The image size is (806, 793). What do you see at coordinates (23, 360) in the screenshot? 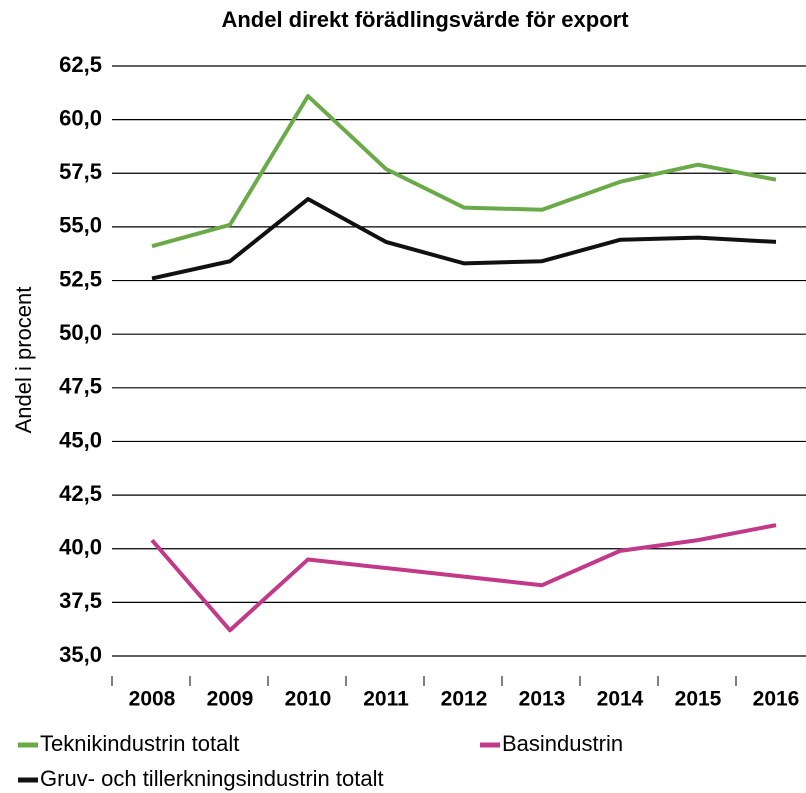
I see `y-axis-label: Andel i procent` at bounding box center [23, 360].